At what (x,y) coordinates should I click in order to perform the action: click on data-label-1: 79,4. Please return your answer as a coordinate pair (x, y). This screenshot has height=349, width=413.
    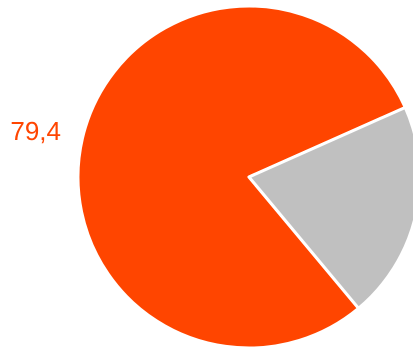
    Looking at the image, I should click on (35, 131).